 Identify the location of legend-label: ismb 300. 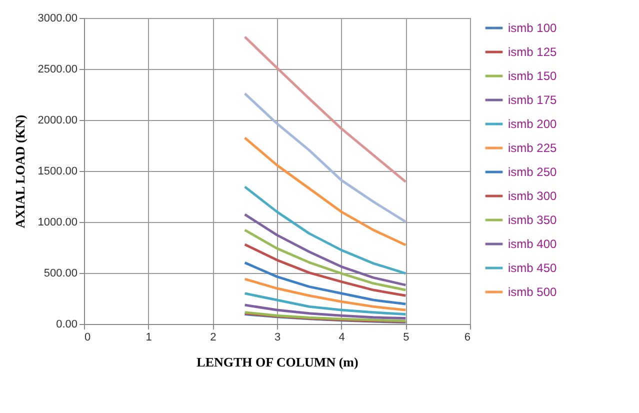
(533, 196).